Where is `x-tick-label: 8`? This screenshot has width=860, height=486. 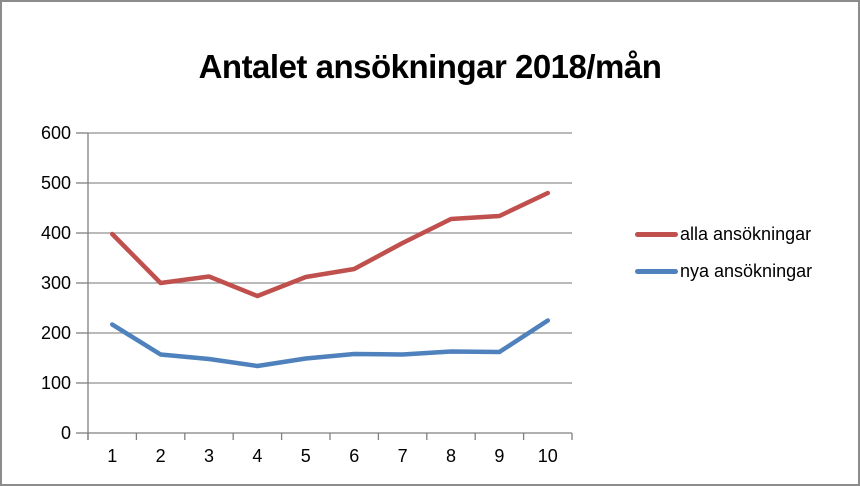 x-tick-label: 8 is located at coordinates (451, 456).